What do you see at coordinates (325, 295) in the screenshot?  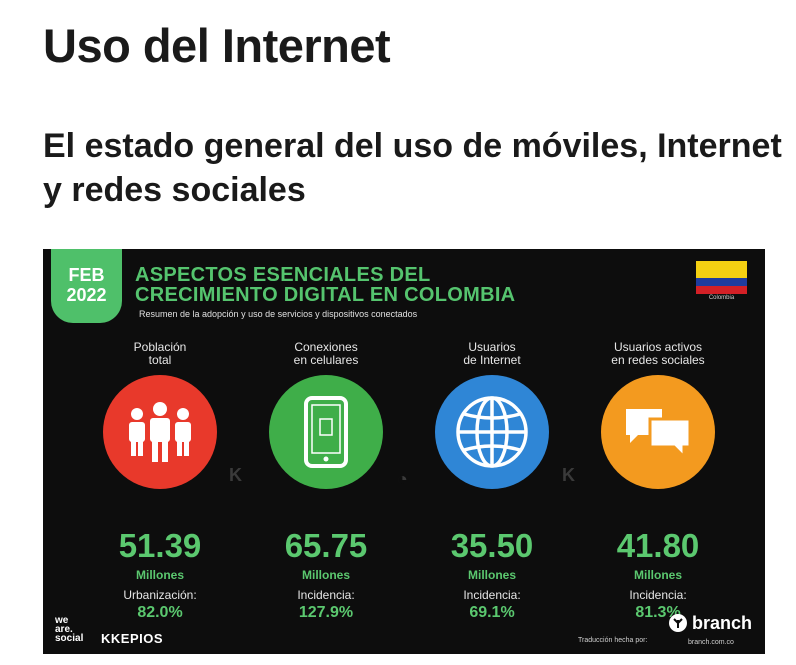 I see `infographic-title-line2: CRECIMIENTO DIGITAL EN COLOMBIA` at bounding box center [325, 295].